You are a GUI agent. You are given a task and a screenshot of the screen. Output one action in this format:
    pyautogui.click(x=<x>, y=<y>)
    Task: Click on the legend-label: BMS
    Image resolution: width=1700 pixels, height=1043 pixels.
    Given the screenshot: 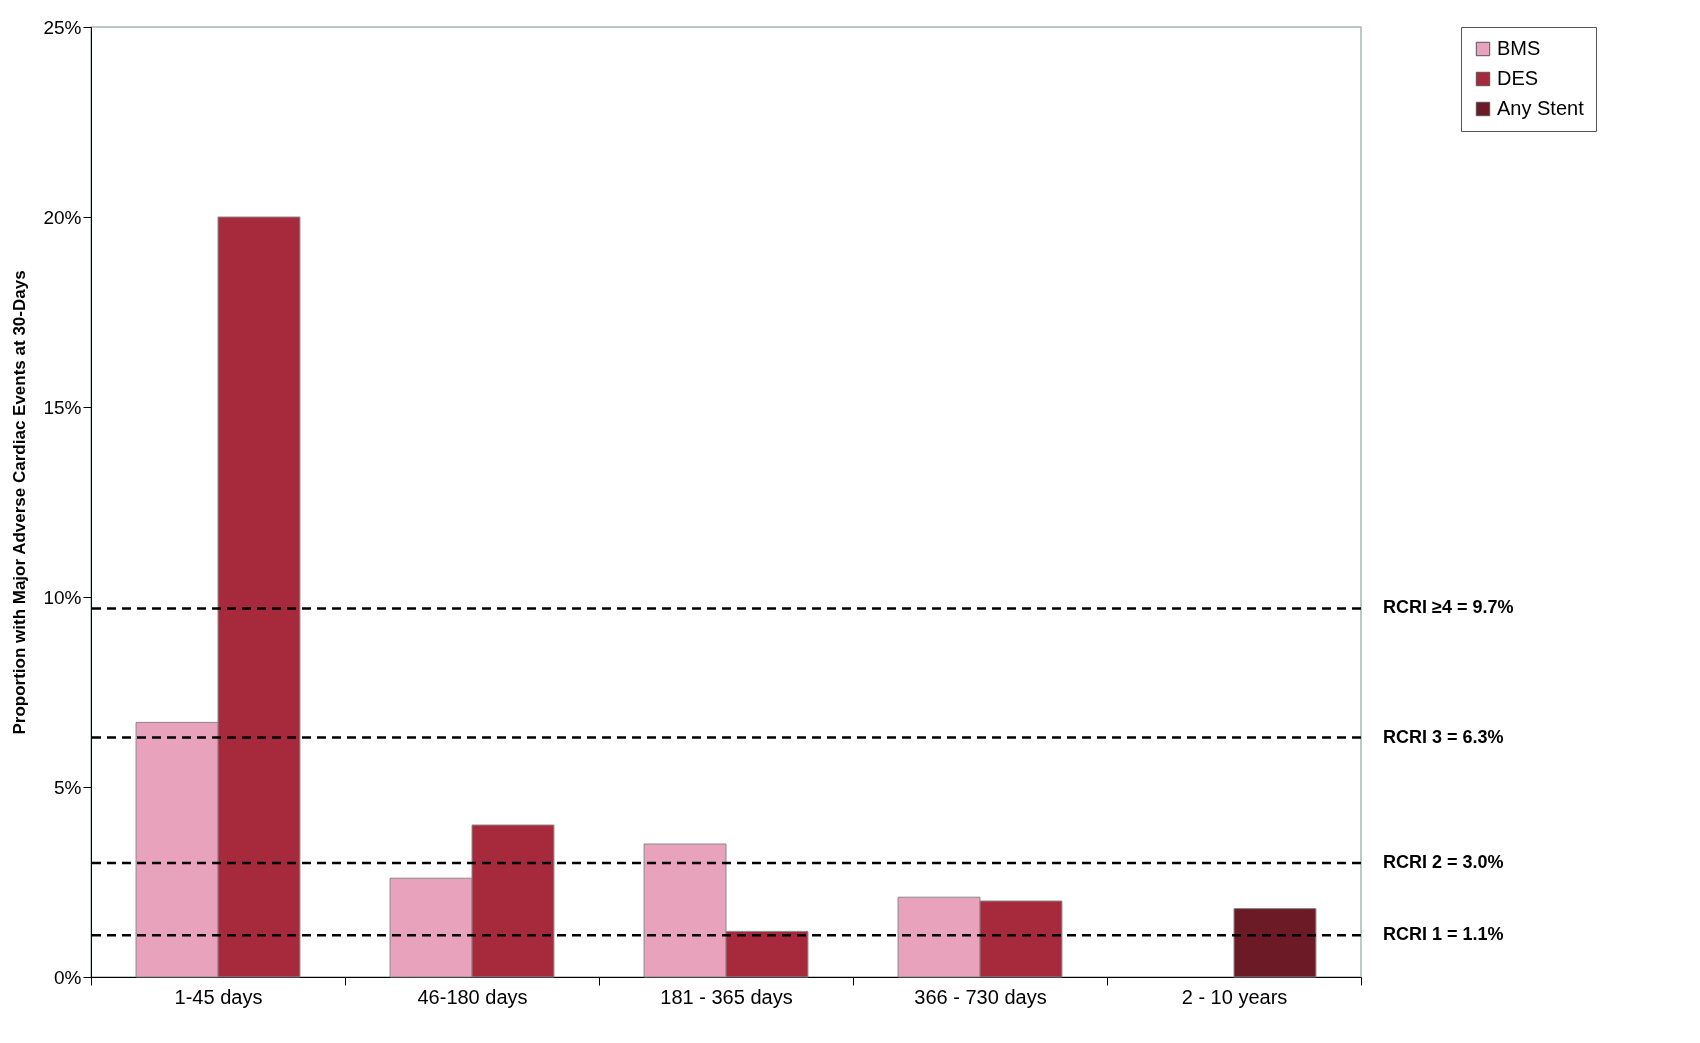 What is the action you would take?
    pyautogui.click(x=1519, y=48)
    